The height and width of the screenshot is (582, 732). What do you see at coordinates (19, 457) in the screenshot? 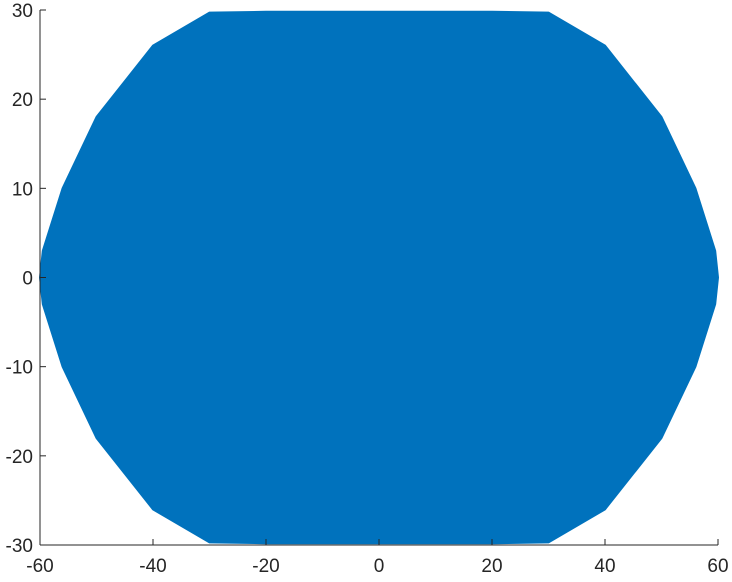
I see `y-tick-label: -20` at bounding box center [19, 457].